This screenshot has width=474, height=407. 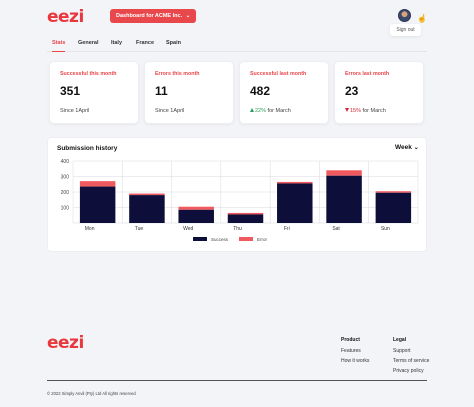 What do you see at coordinates (65, 193) in the screenshot?
I see `y-tick-label: 200` at bounding box center [65, 193].